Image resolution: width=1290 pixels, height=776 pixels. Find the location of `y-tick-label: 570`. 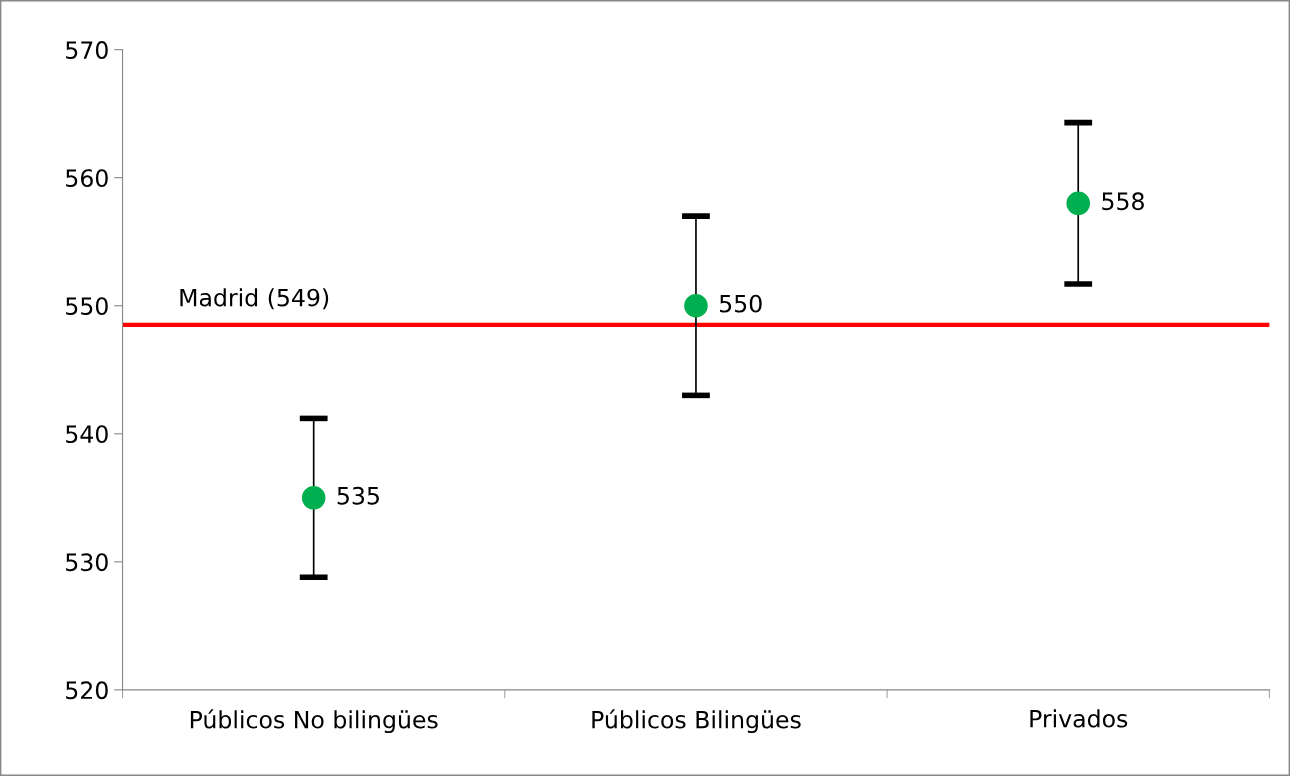

y-tick-label: 570 is located at coordinates (87, 50).